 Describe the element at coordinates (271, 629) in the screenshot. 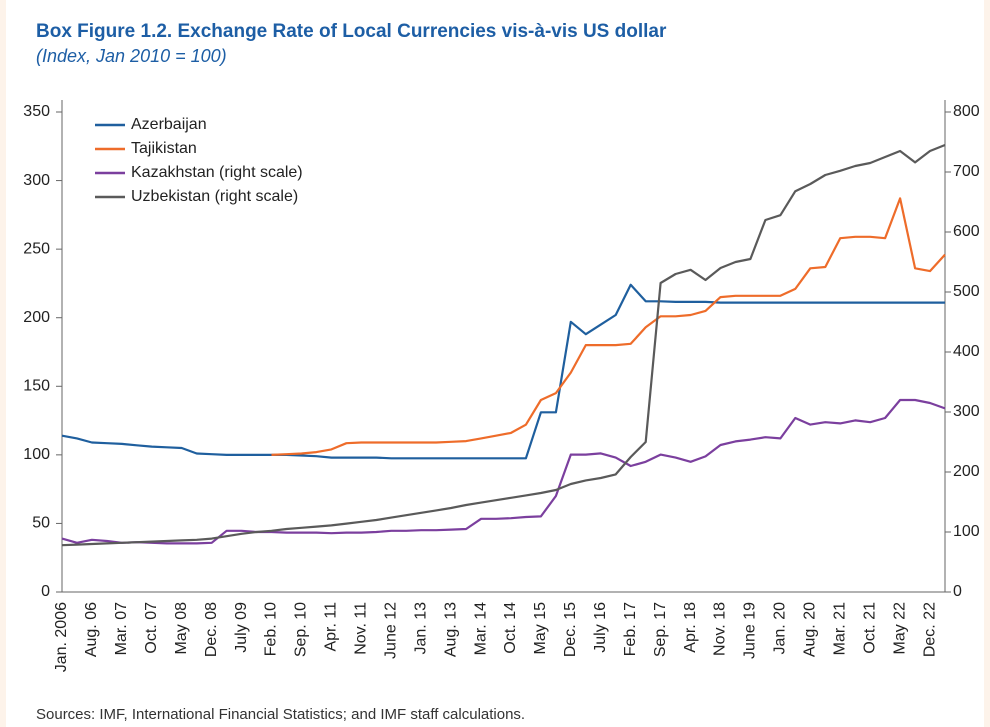

I see `x-tick-label: Feb. 10` at that location.